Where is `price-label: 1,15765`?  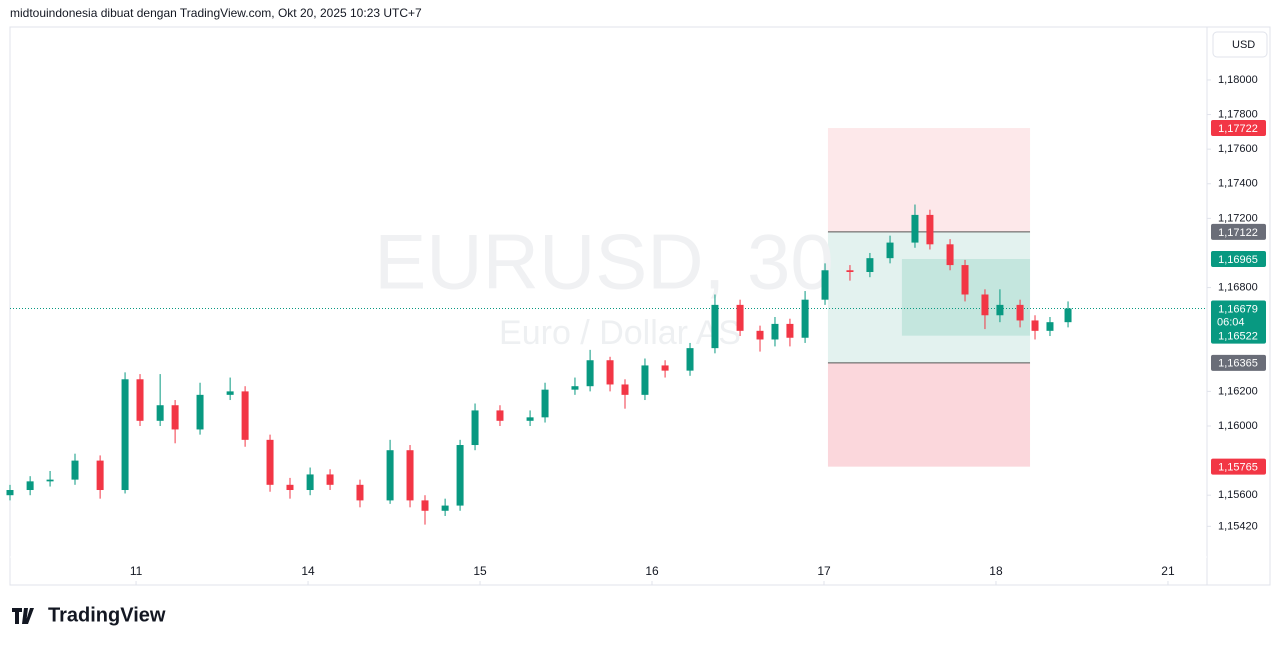 price-label: 1,15765 is located at coordinates (1238, 468).